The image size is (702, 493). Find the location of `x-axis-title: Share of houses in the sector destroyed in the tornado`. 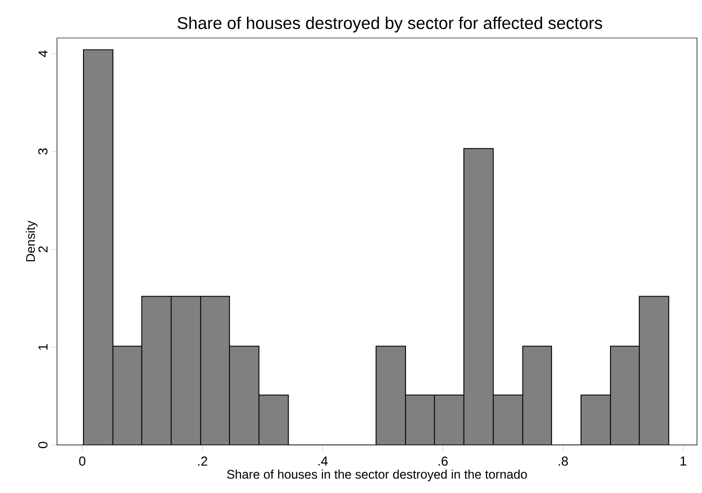

x-axis-title: Share of houses in the sector destroyed in the tornado is located at coordinates (377, 476).